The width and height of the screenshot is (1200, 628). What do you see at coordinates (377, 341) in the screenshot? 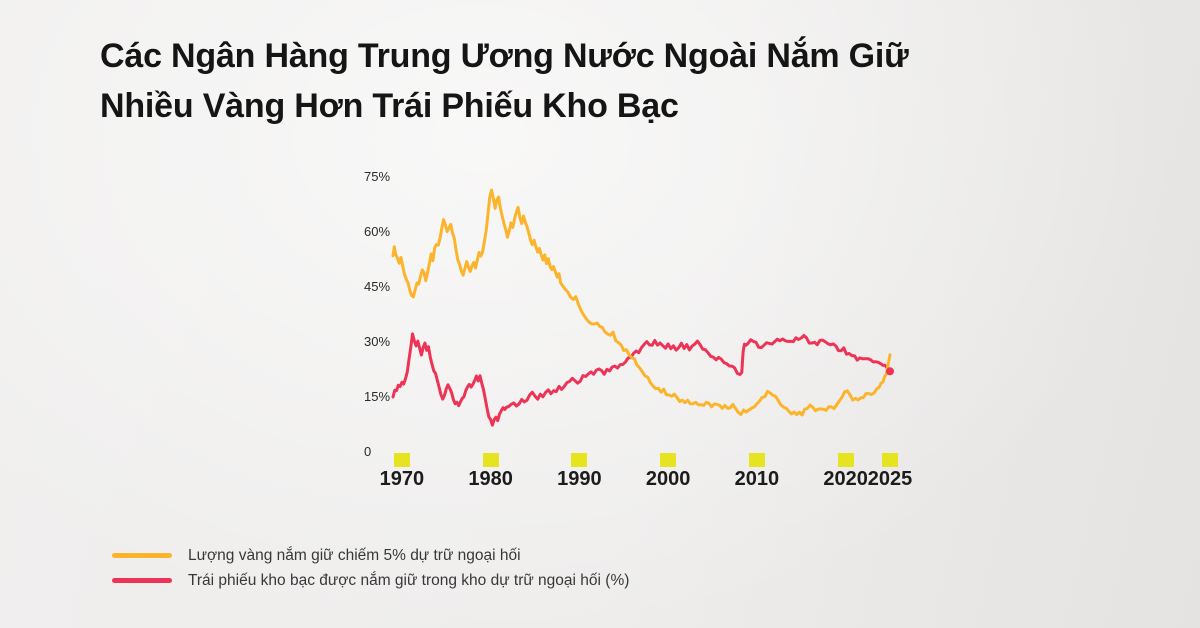
I see `y-axis-tick-label: 30%` at bounding box center [377, 341].